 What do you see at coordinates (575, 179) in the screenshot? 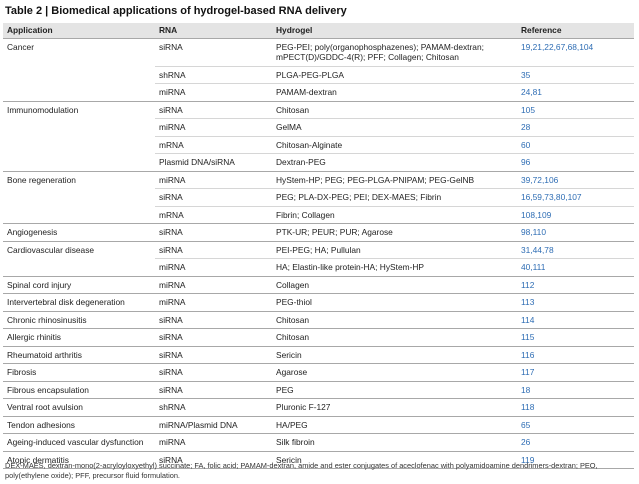
I see `reference-cell: 39,72,106` at bounding box center [575, 179].